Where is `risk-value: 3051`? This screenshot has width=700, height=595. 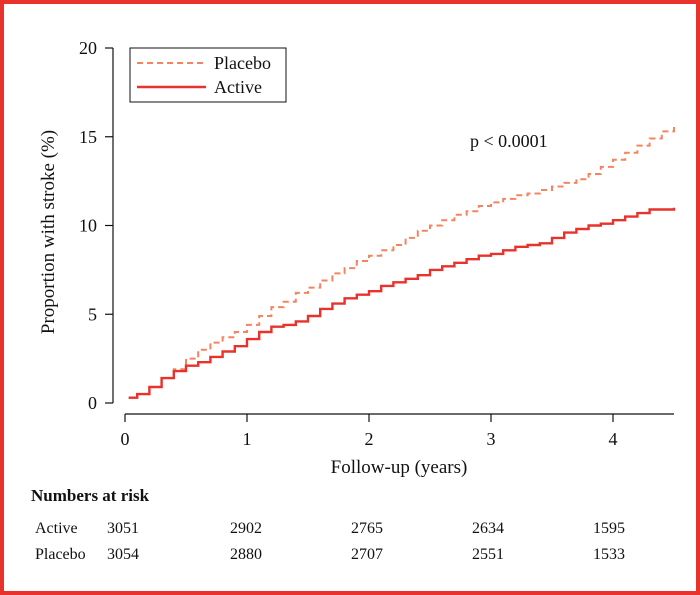
risk-value: 3051 is located at coordinates (123, 528).